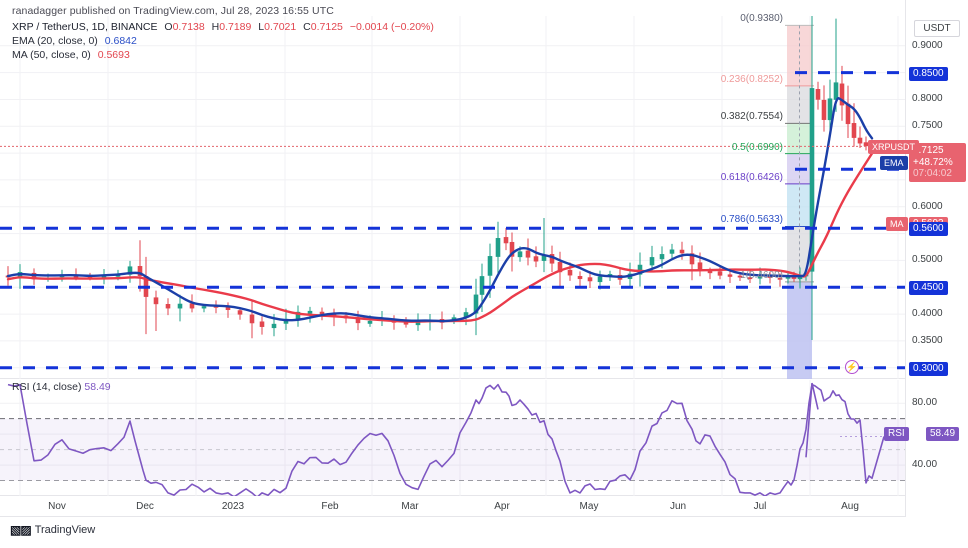  I want to click on x-tick-Dec: Dec, so click(145, 506).